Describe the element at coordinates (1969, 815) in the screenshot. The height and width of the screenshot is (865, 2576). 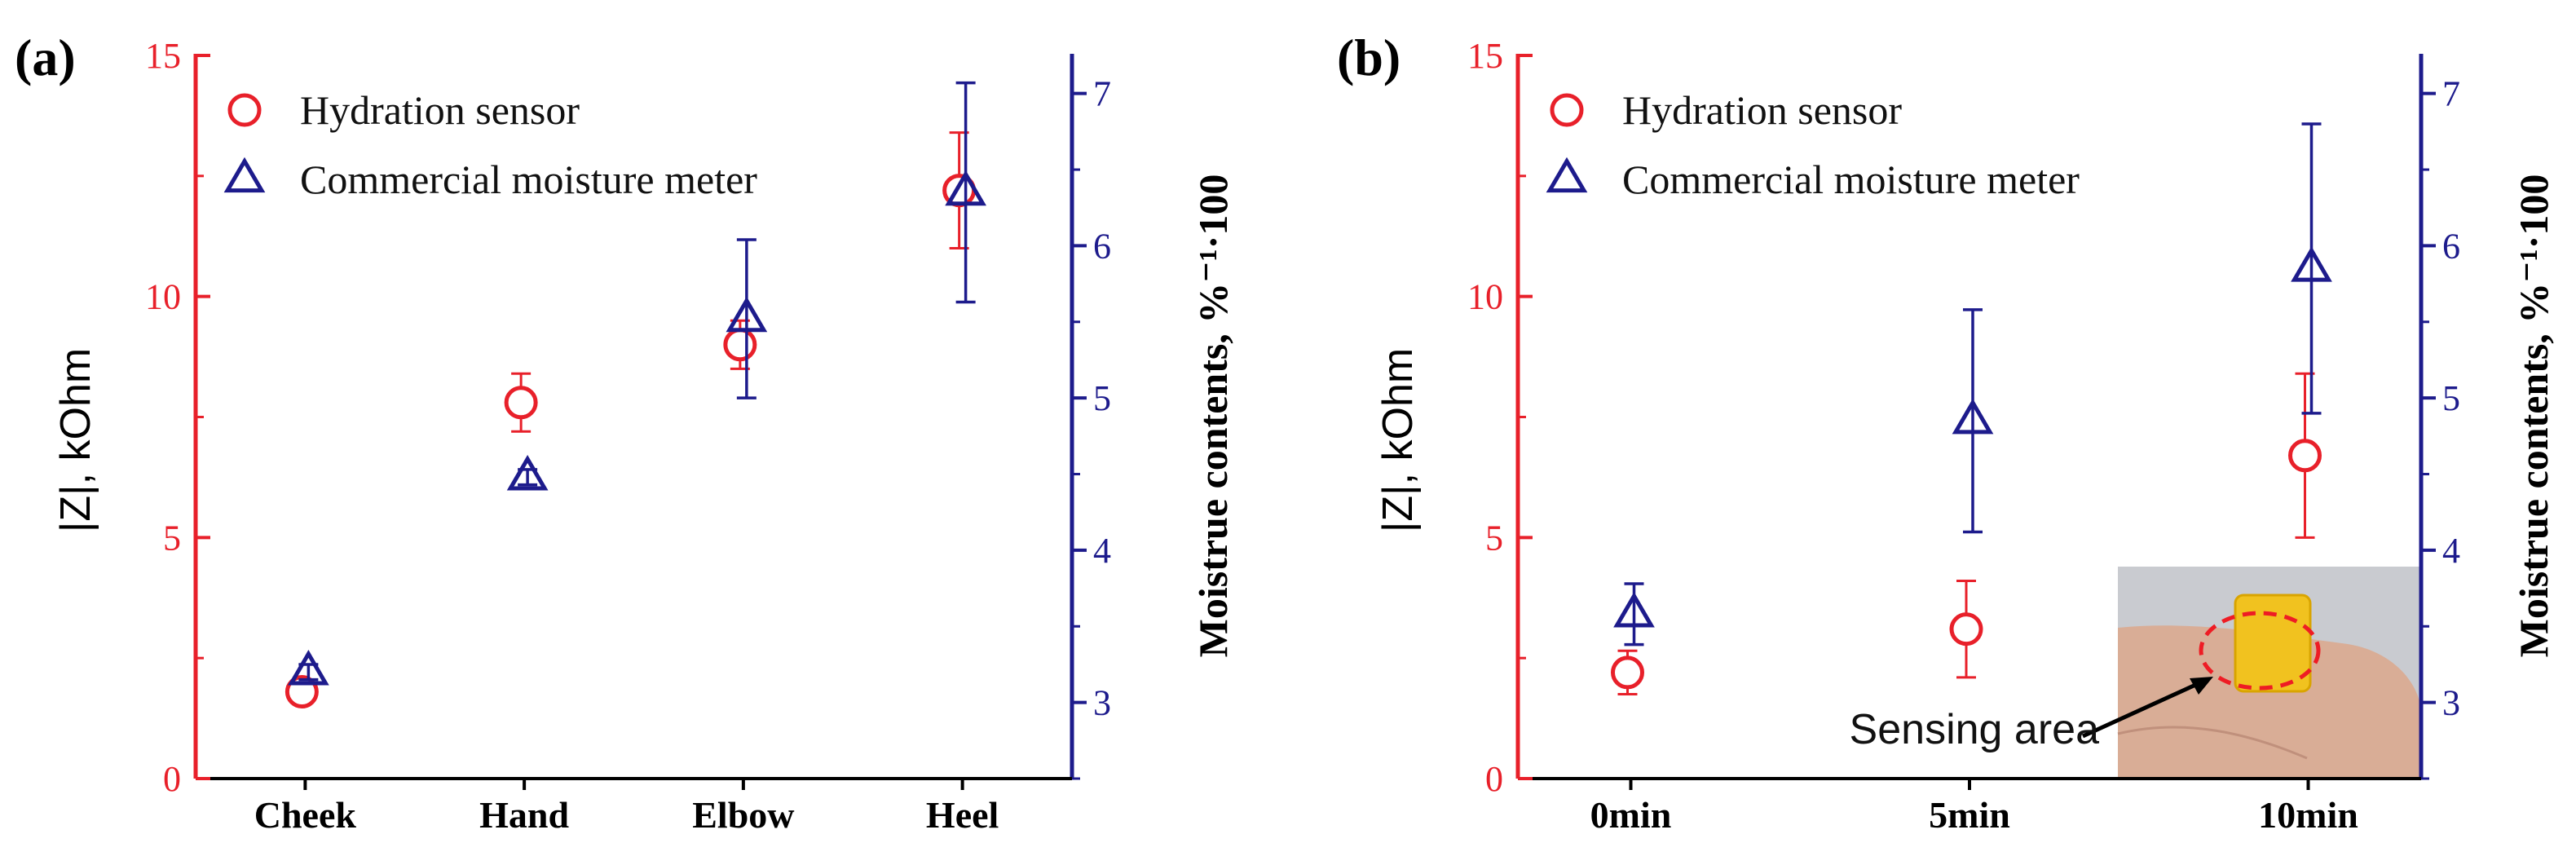
I see `x-axis-tick-label: 5min` at that location.